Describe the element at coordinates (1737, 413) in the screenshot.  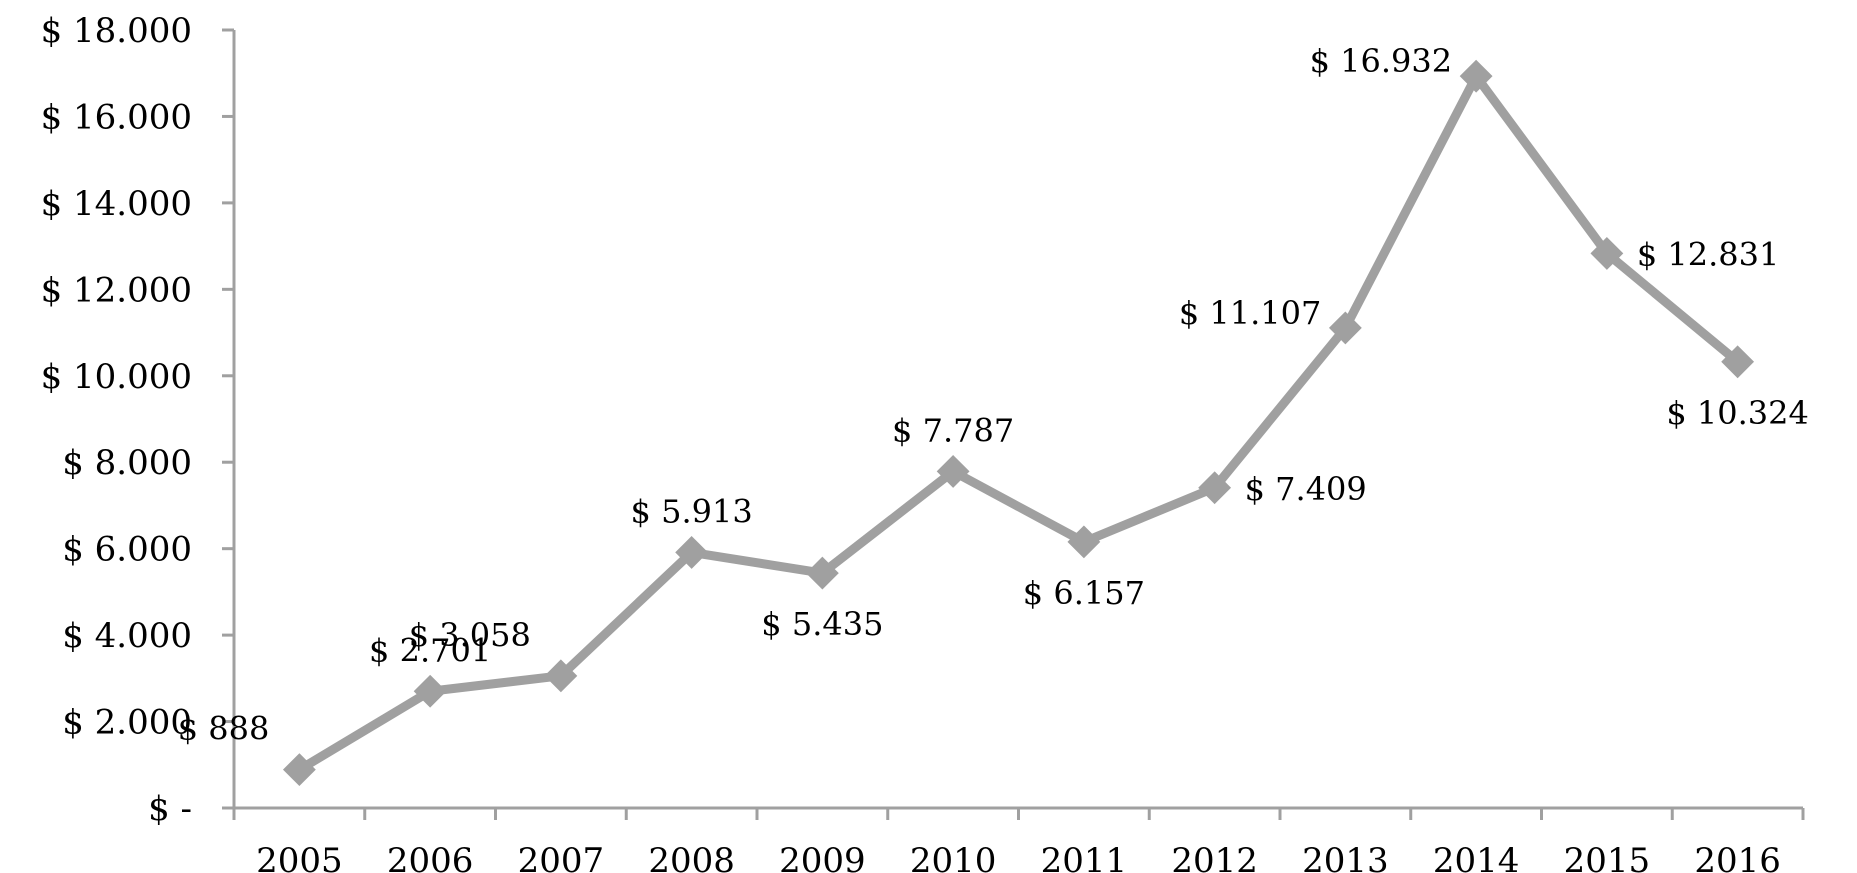
I see `data-label: $ 10.324` at that location.